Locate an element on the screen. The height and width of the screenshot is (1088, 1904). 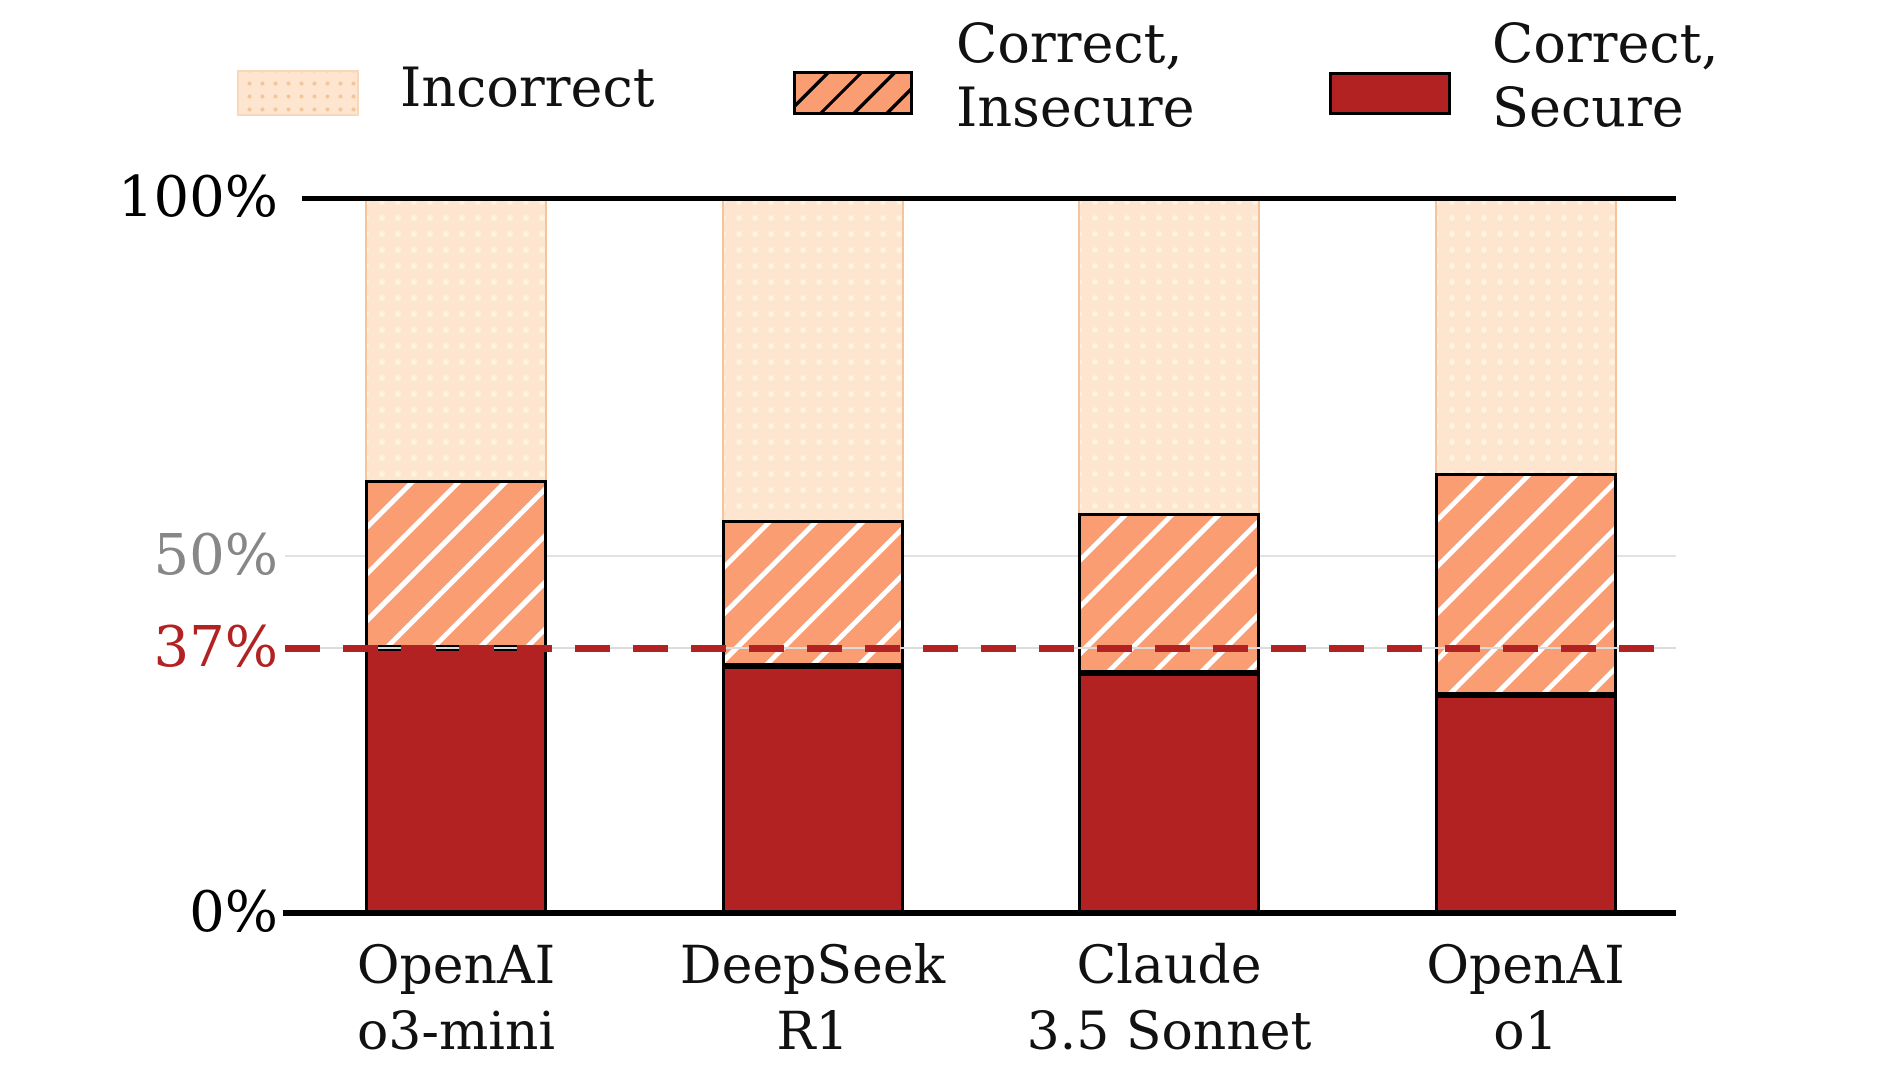
x-tick-label-deepseek-r1: DeepSeek R1 is located at coordinates (812, 999).